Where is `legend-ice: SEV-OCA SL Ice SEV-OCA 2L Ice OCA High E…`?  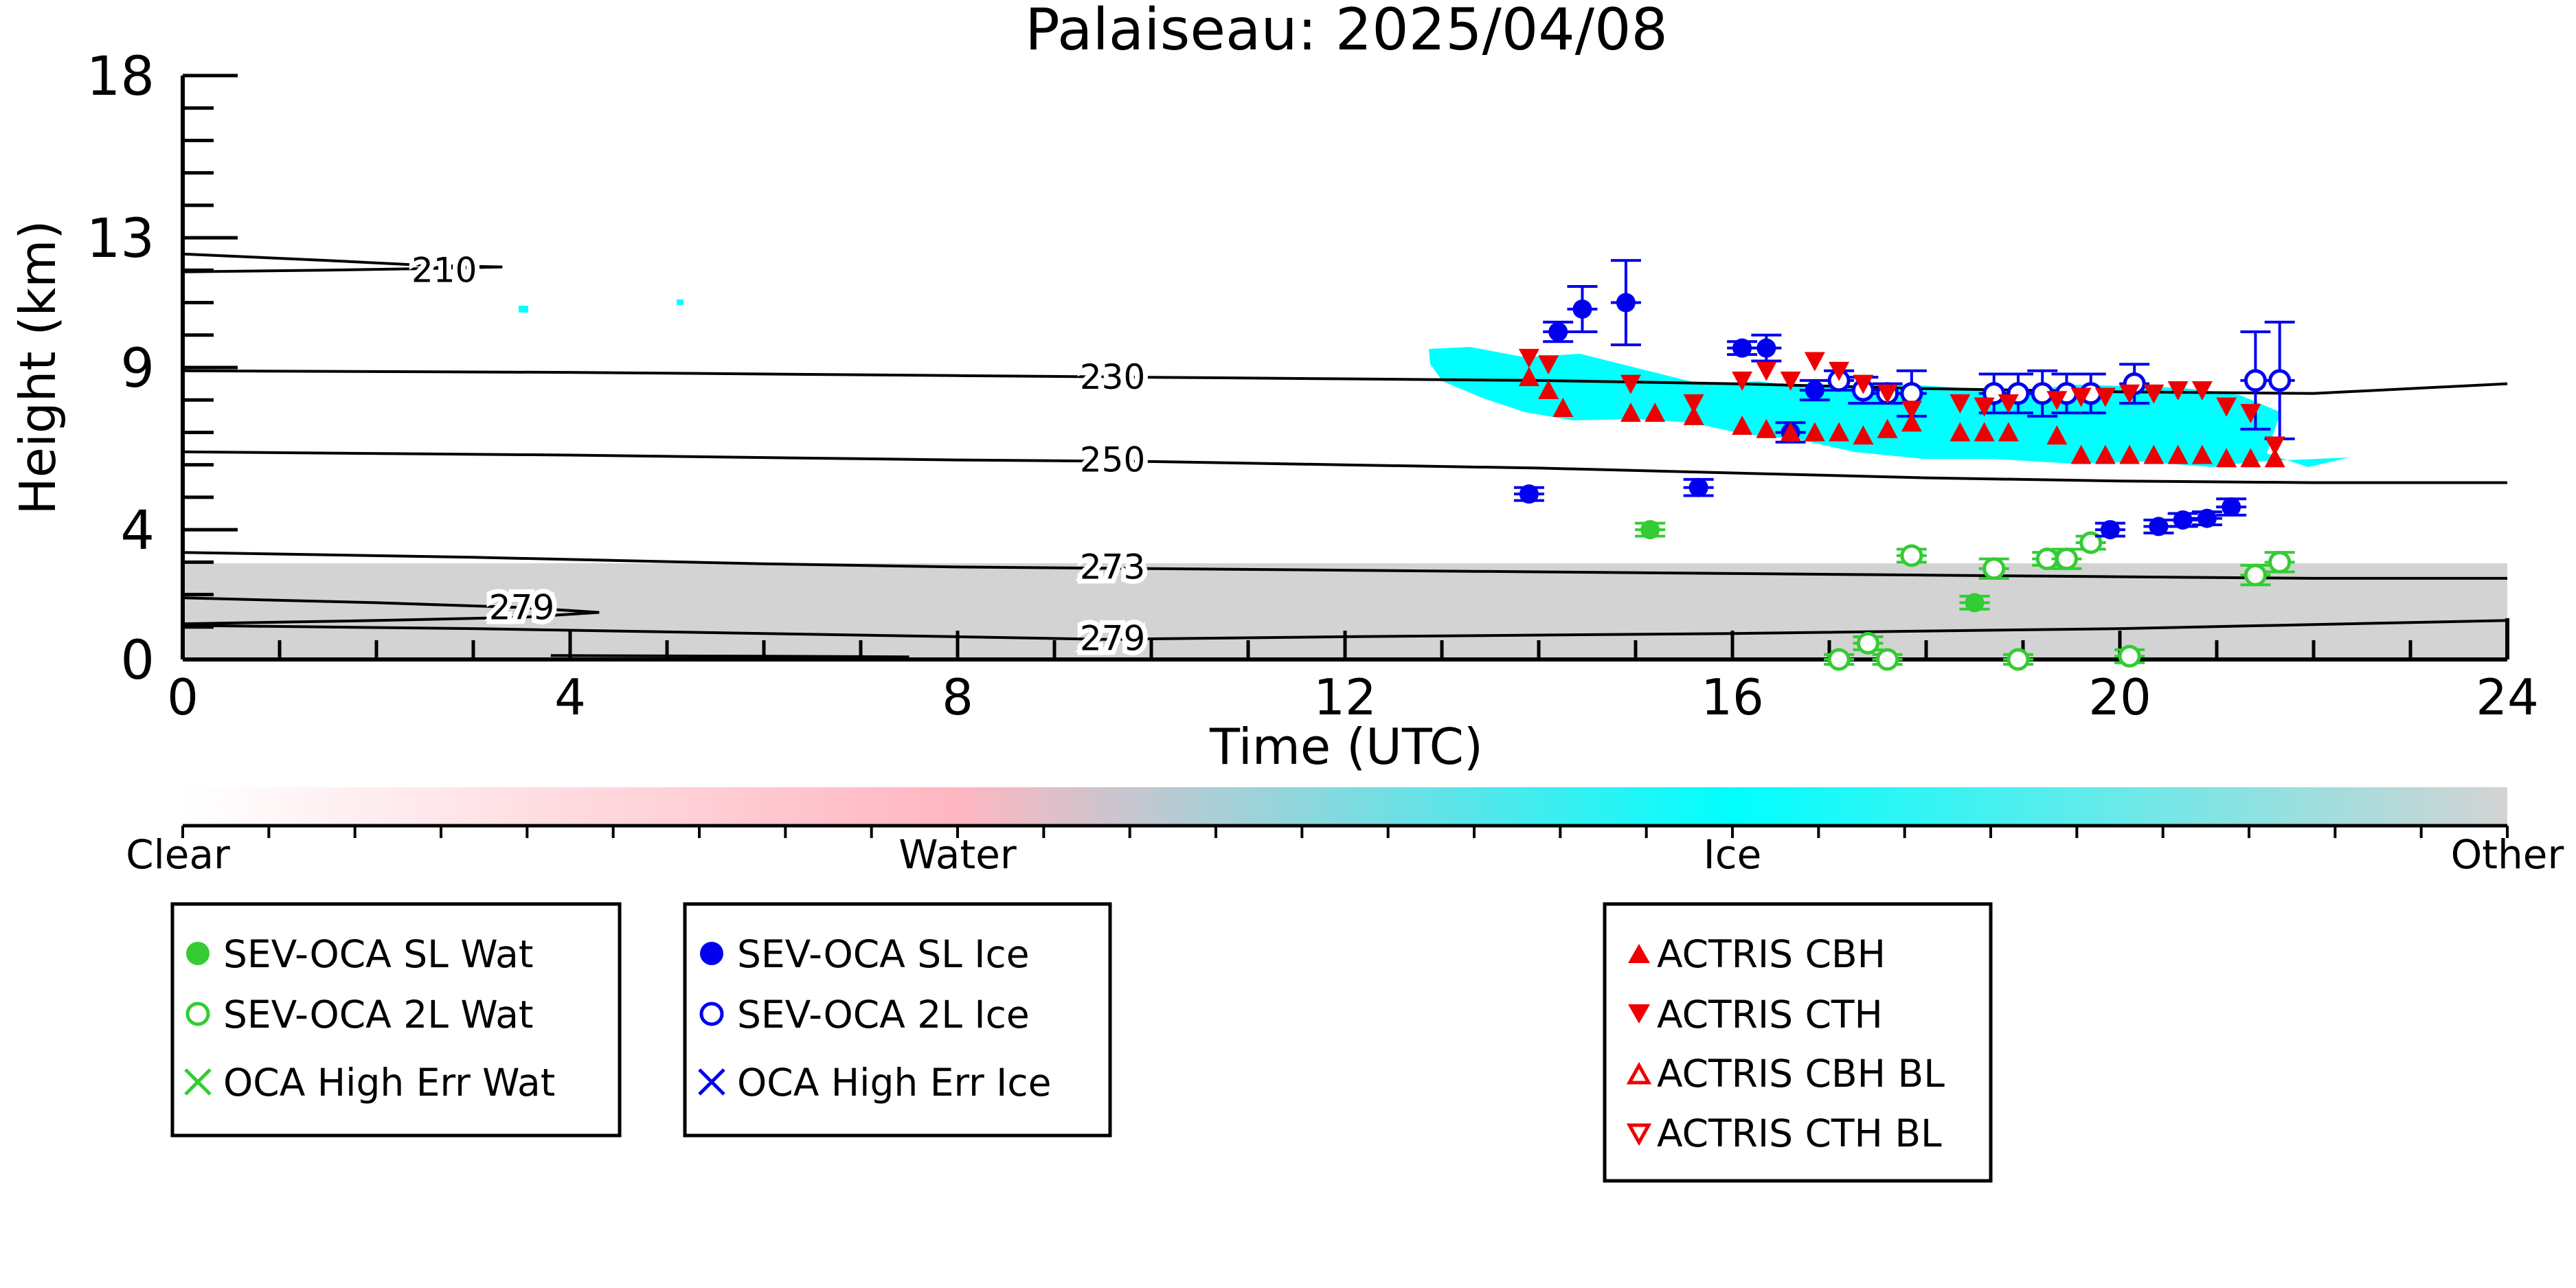
legend-ice: SEV-OCA SL Ice SEV-OCA 2L Ice OCA High E… is located at coordinates (897, 1020).